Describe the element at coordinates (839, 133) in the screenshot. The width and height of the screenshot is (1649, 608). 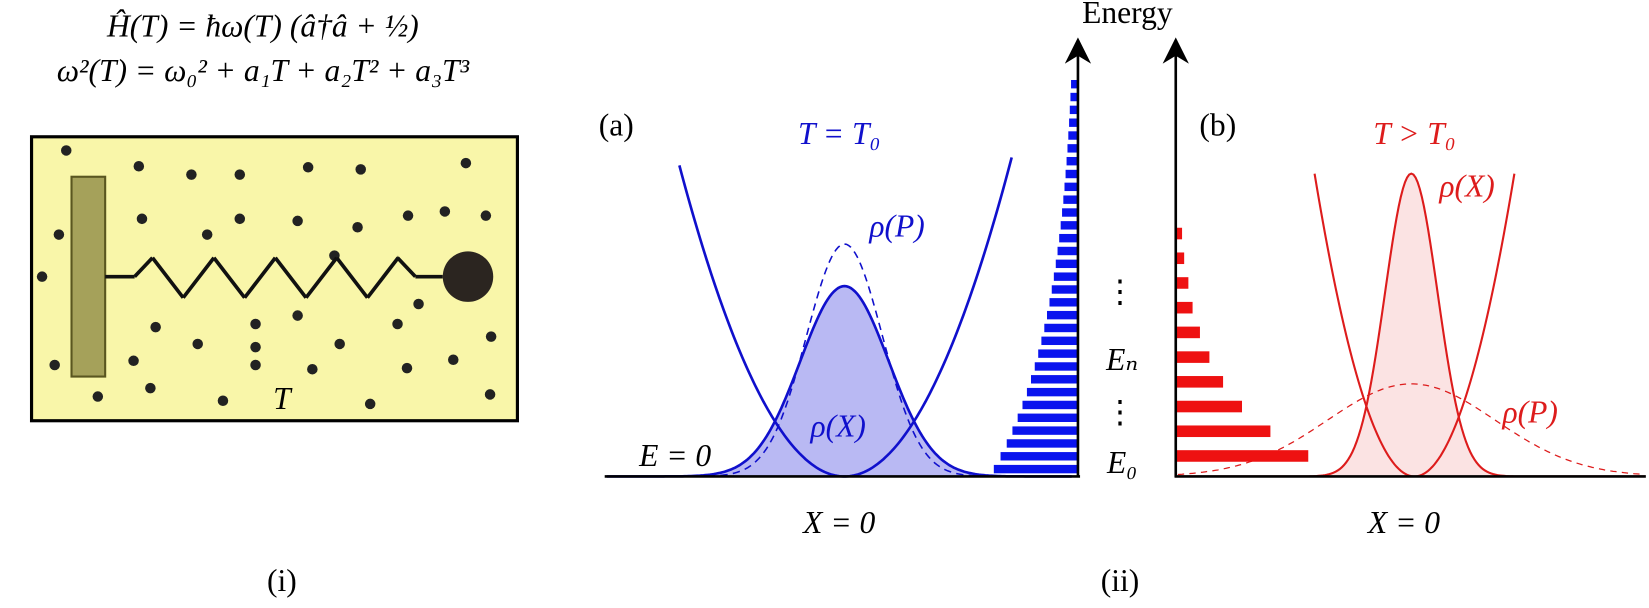
I see `condition-a: T = T₀` at that location.